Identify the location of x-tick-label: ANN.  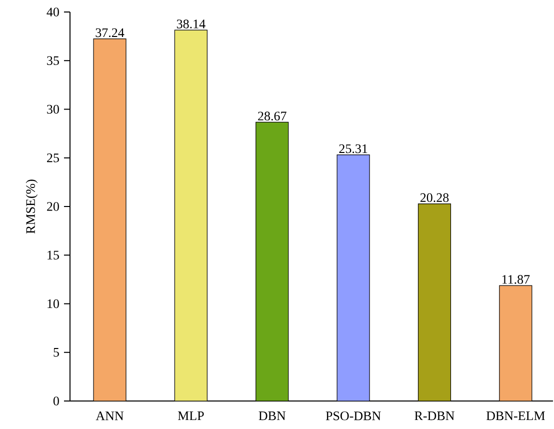
(110, 416).